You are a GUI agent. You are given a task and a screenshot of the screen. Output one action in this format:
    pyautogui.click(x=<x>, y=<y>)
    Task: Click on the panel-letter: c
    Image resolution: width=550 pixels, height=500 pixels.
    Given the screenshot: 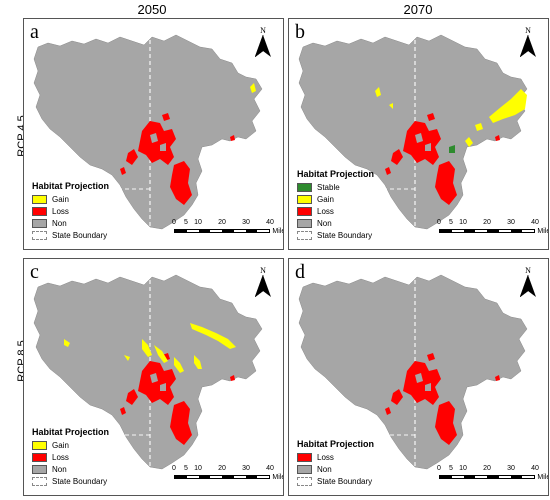 What is the action you would take?
    pyautogui.click(x=34, y=272)
    